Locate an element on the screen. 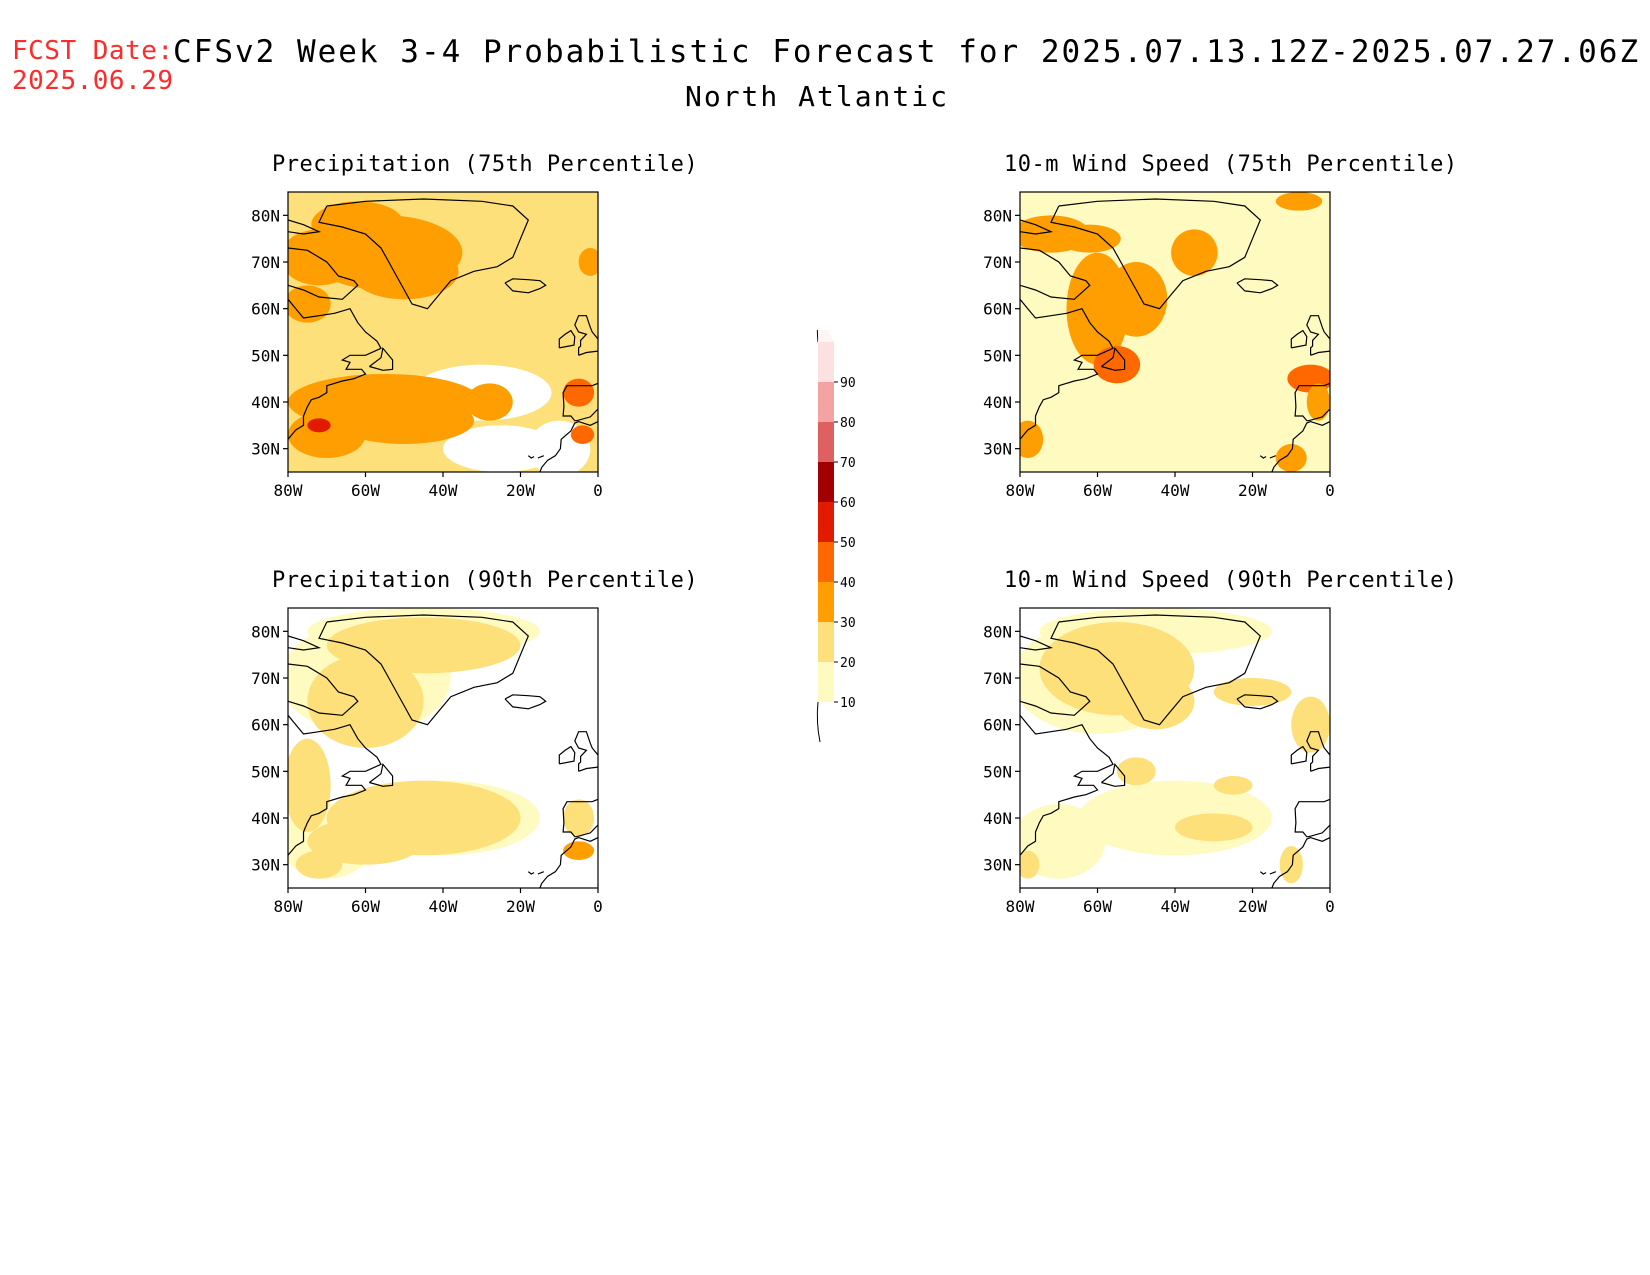 This screenshot has width=1650, height=1275. map-panel-wind-75: 80N 70N 60N 50N 40N 30N 80W 60W 40W 20W 0 is located at coordinates (1159, 345).